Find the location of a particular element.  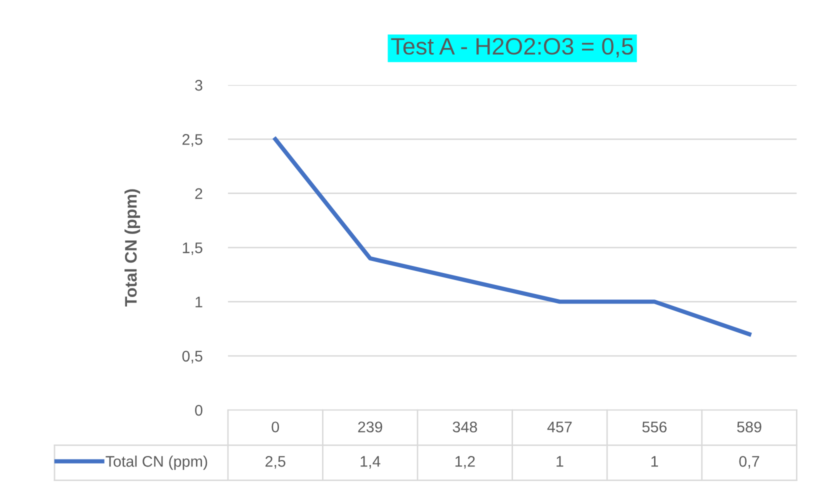

x-tick-label: 239 is located at coordinates (370, 427).